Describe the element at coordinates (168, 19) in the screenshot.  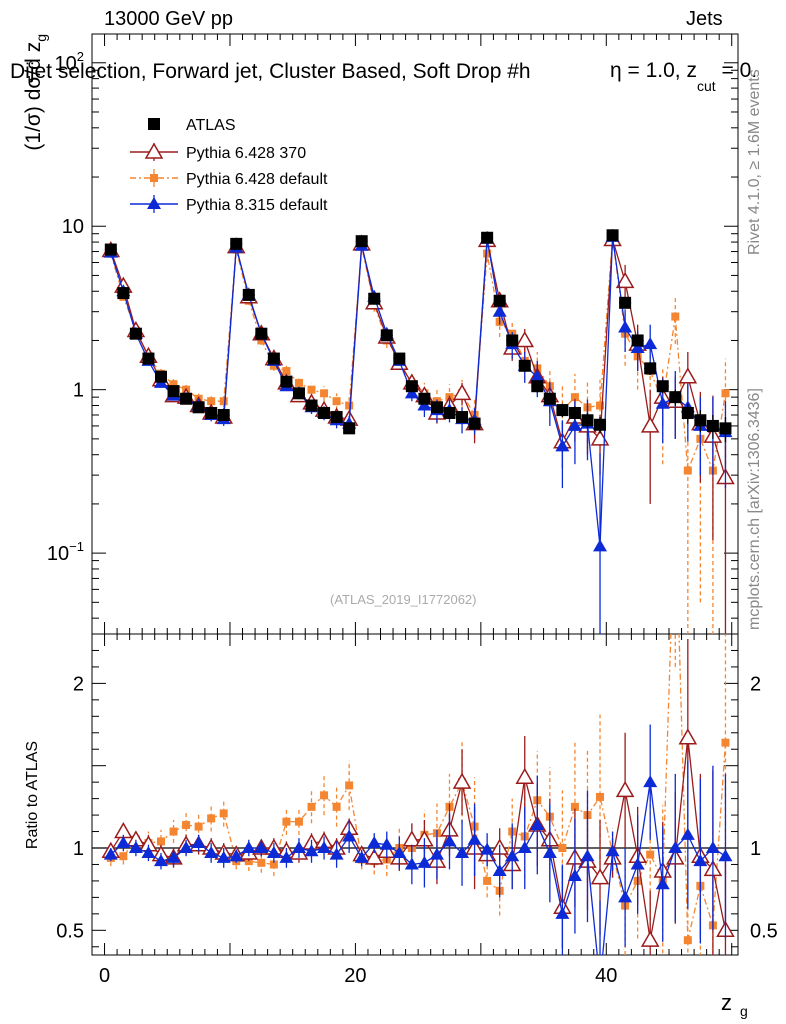
I see `energy-label: 13000 GeV pp` at that location.